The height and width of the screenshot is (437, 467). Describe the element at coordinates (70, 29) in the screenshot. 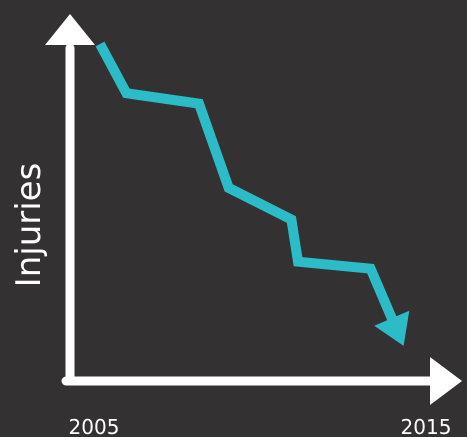

I see `y-axis-arrowhead` at that location.